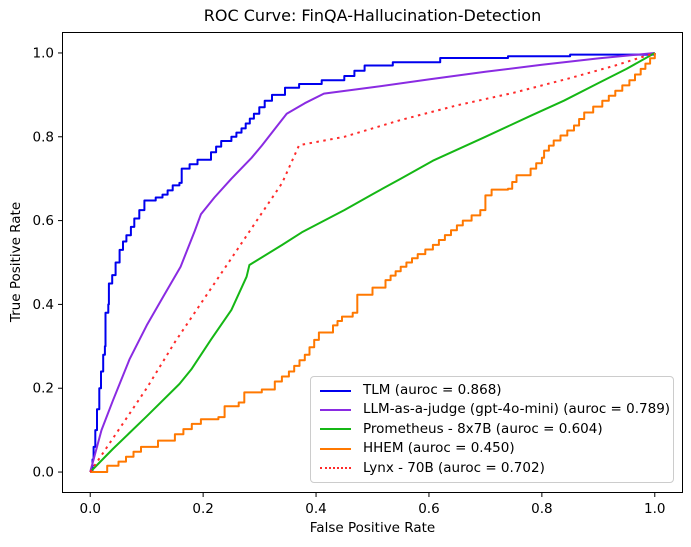  Describe the element at coordinates (43, 221) in the screenshot. I see `y-tick-label: 0.6` at that location.